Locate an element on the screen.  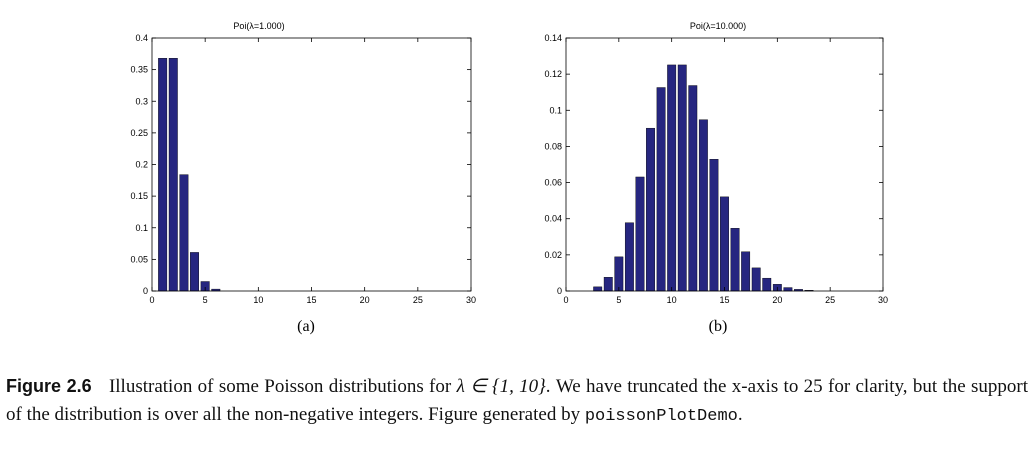
chart-a-title: Poi(λ=1.000) is located at coordinates (258, 26).